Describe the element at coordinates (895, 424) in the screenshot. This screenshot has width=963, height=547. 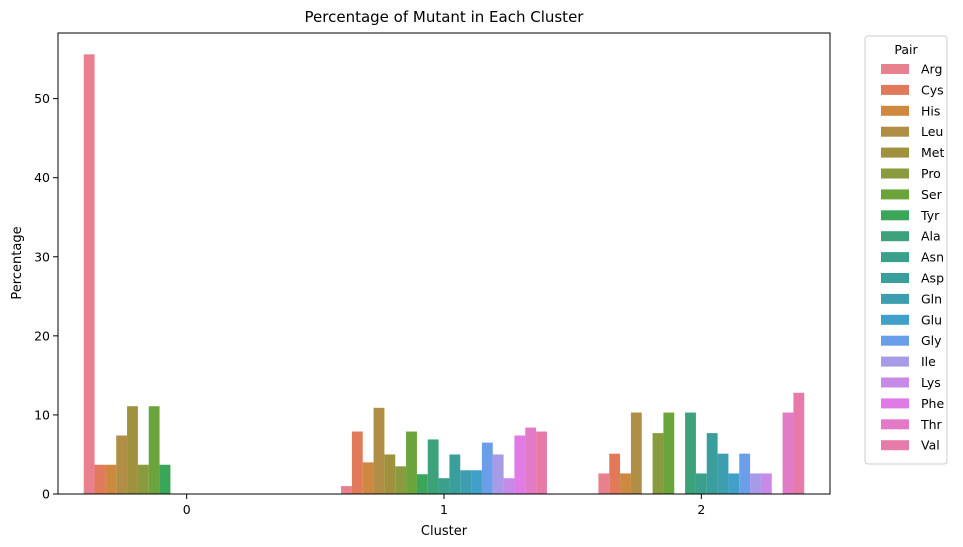
I see `legend-swatch-thr` at that location.